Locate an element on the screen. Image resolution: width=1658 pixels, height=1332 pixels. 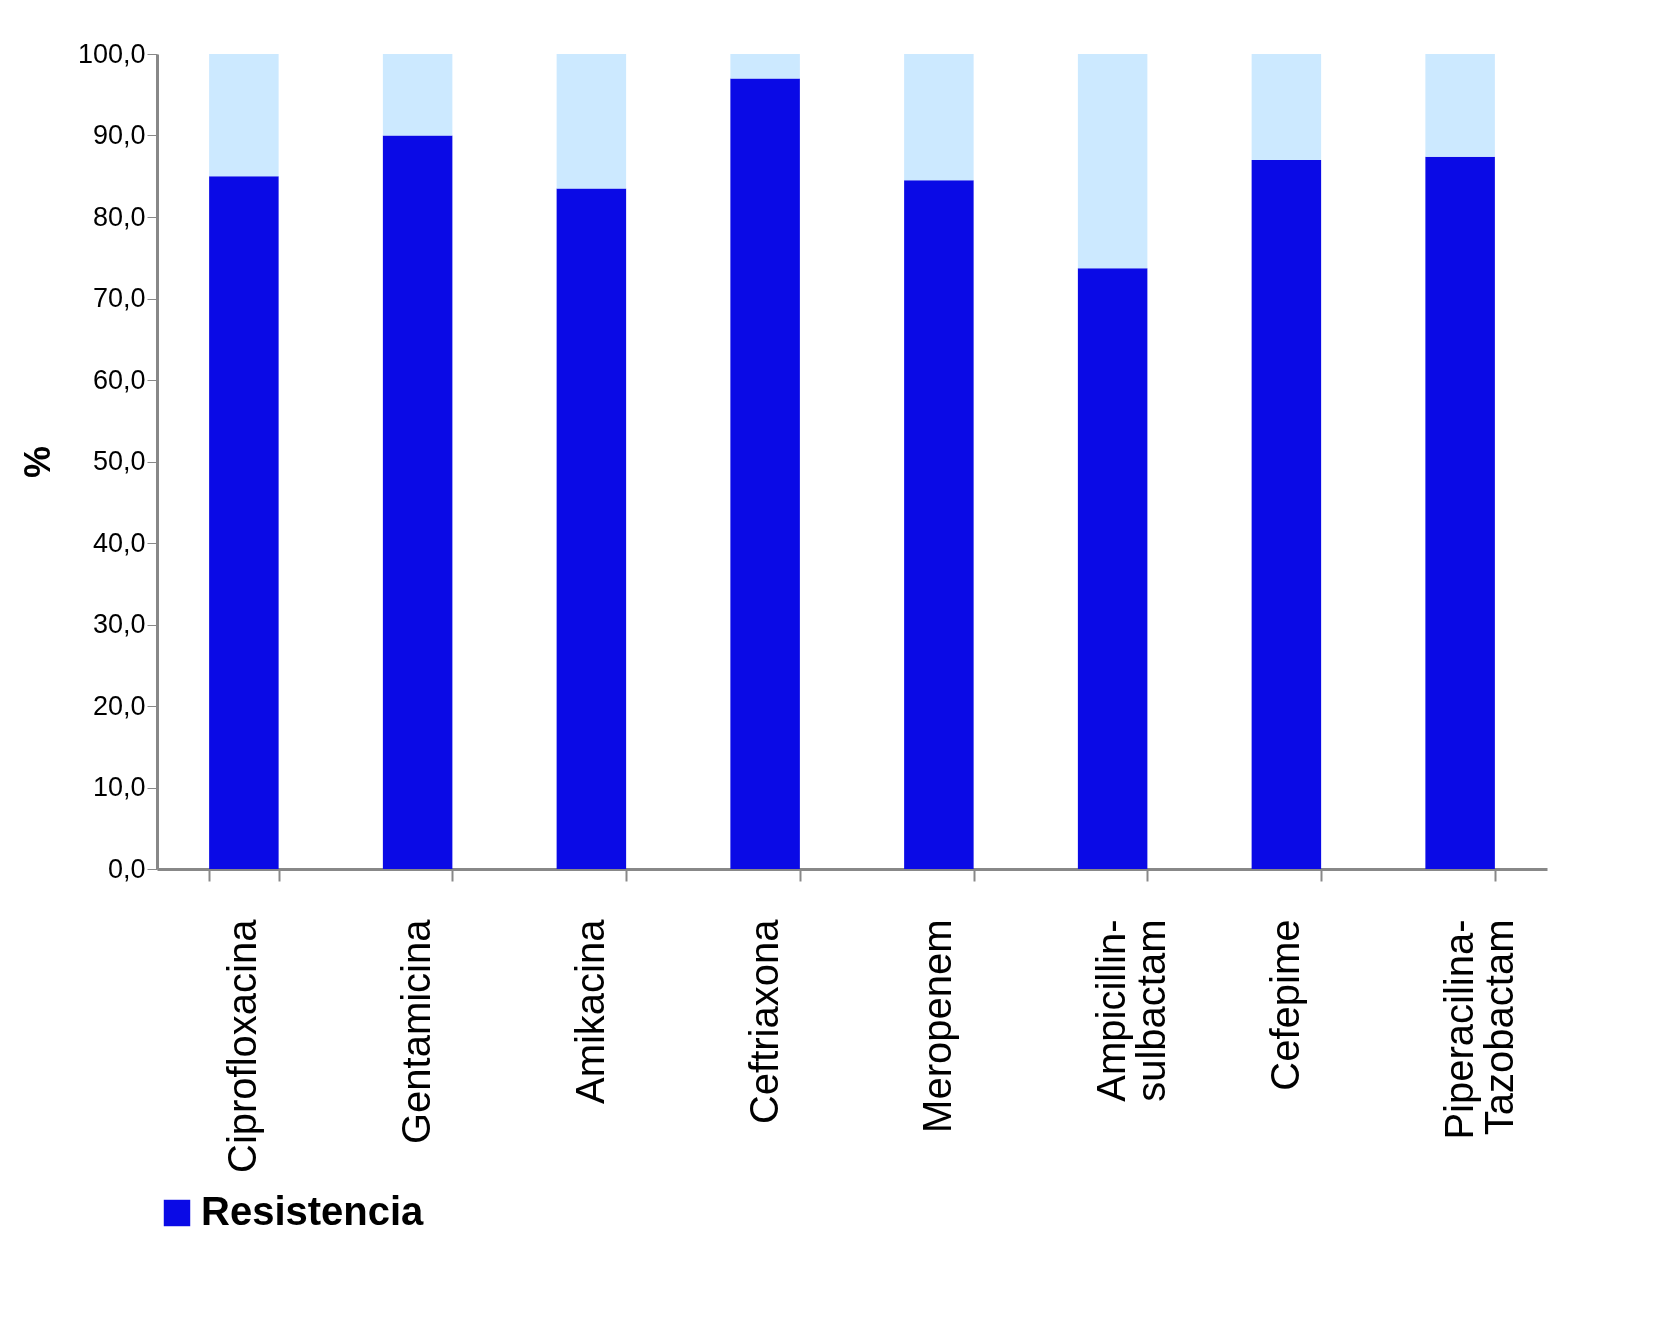
legend-label: Resistencia is located at coordinates (313, 1211).